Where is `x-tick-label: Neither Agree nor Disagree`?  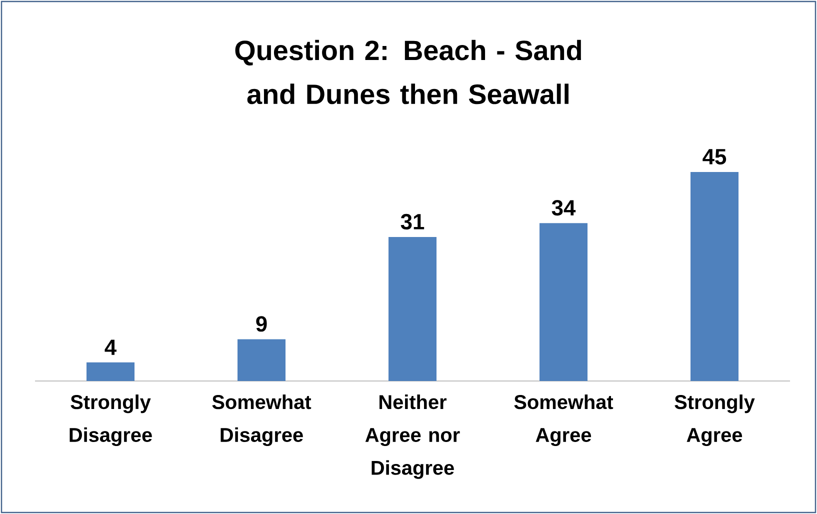 x-tick-label: Neither Agree nor Disagree is located at coordinates (412, 436).